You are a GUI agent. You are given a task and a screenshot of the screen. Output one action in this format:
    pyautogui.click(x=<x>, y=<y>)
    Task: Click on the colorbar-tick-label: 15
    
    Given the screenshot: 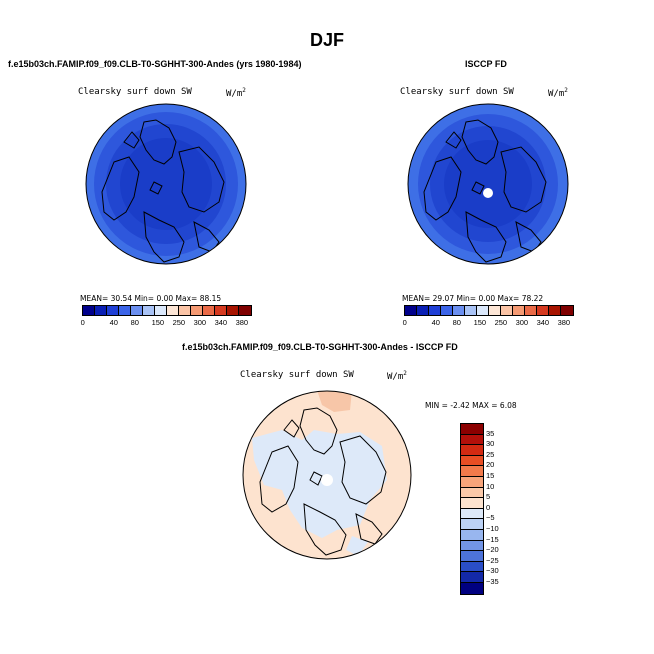 What is the action you would take?
    pyautogui.click(x=490, y=475)
    